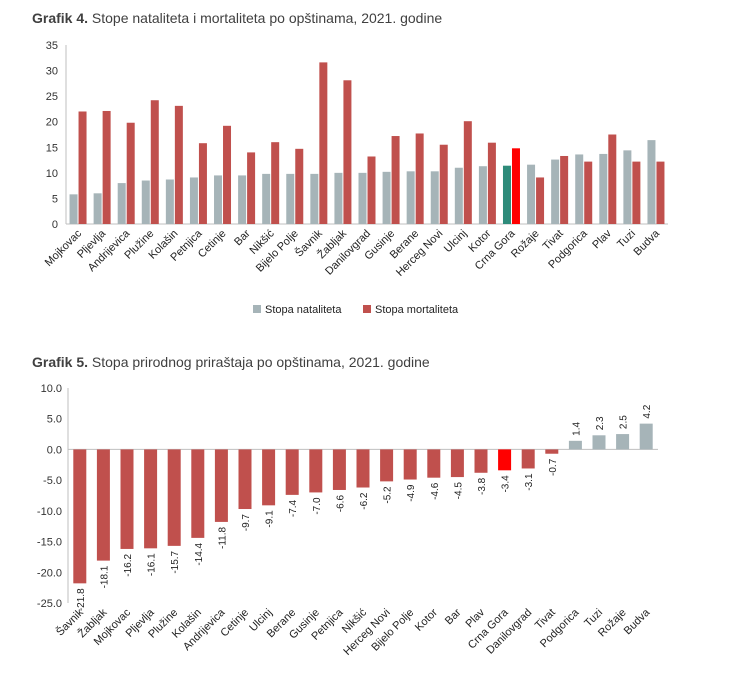 This screenshot has height=676, width=744. I want to click on chart1-bar-natalitet-savnik, so click(314, 198).